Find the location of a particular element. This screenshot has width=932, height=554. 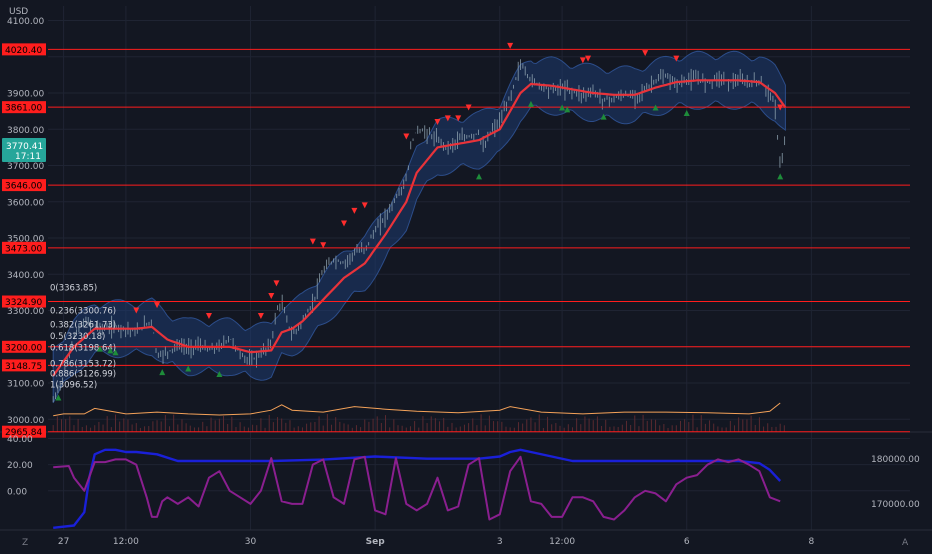

time-tick-label: 30 is located at coordinates (251, 542).